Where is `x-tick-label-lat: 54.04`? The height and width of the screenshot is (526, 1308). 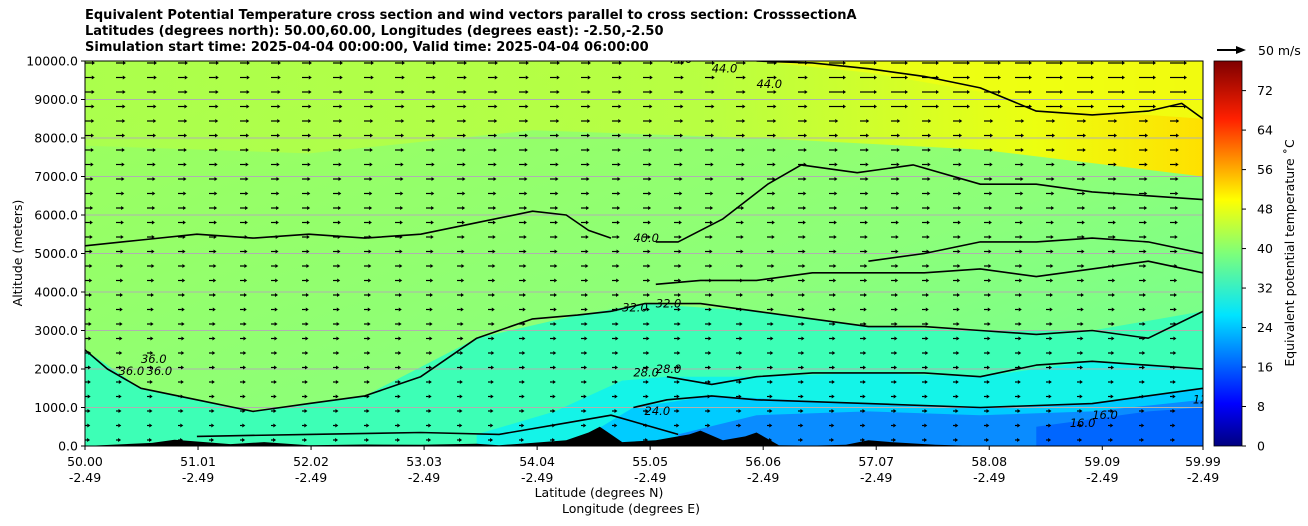 x-tick-label-lat: 54.04 is located at coordinates (537, 461).